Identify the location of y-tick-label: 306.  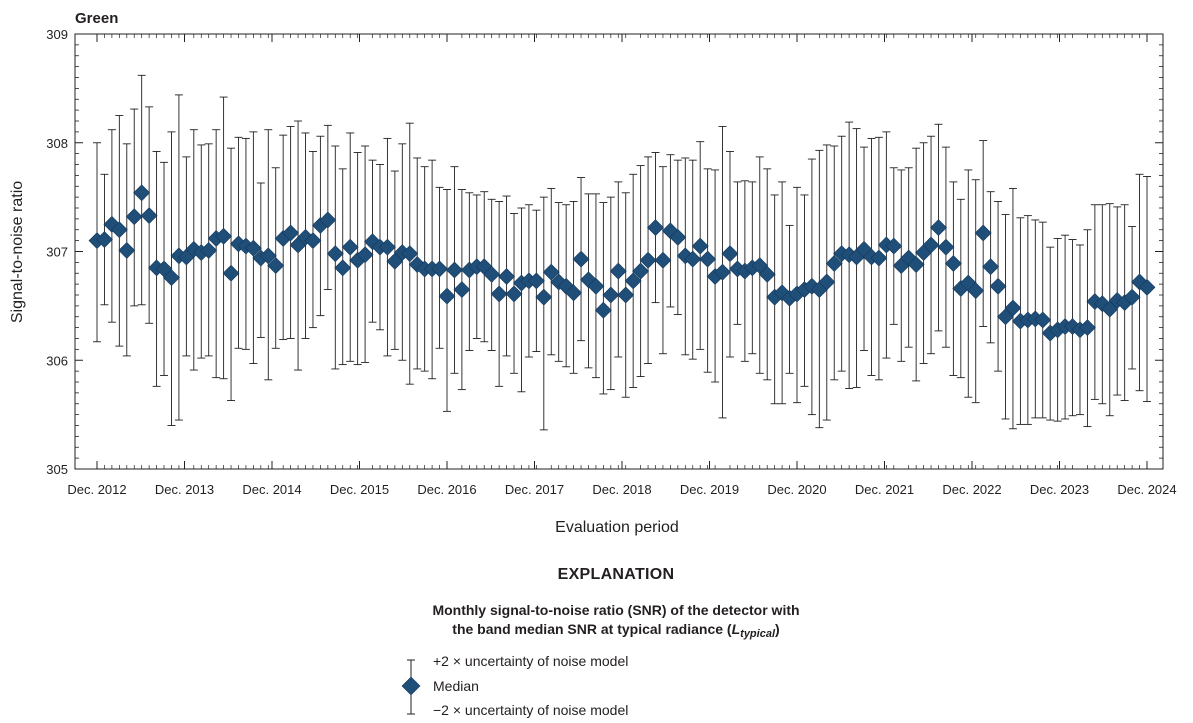
(57, 360).